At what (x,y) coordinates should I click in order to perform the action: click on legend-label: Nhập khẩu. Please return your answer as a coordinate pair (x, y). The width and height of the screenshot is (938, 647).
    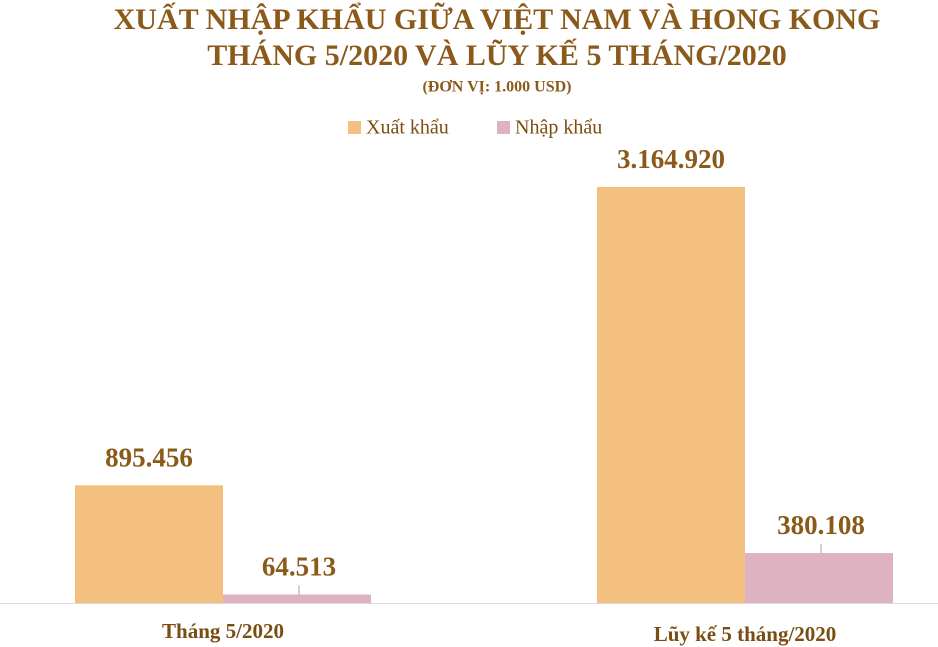
    Looking at the image, I should click on (558, 128).